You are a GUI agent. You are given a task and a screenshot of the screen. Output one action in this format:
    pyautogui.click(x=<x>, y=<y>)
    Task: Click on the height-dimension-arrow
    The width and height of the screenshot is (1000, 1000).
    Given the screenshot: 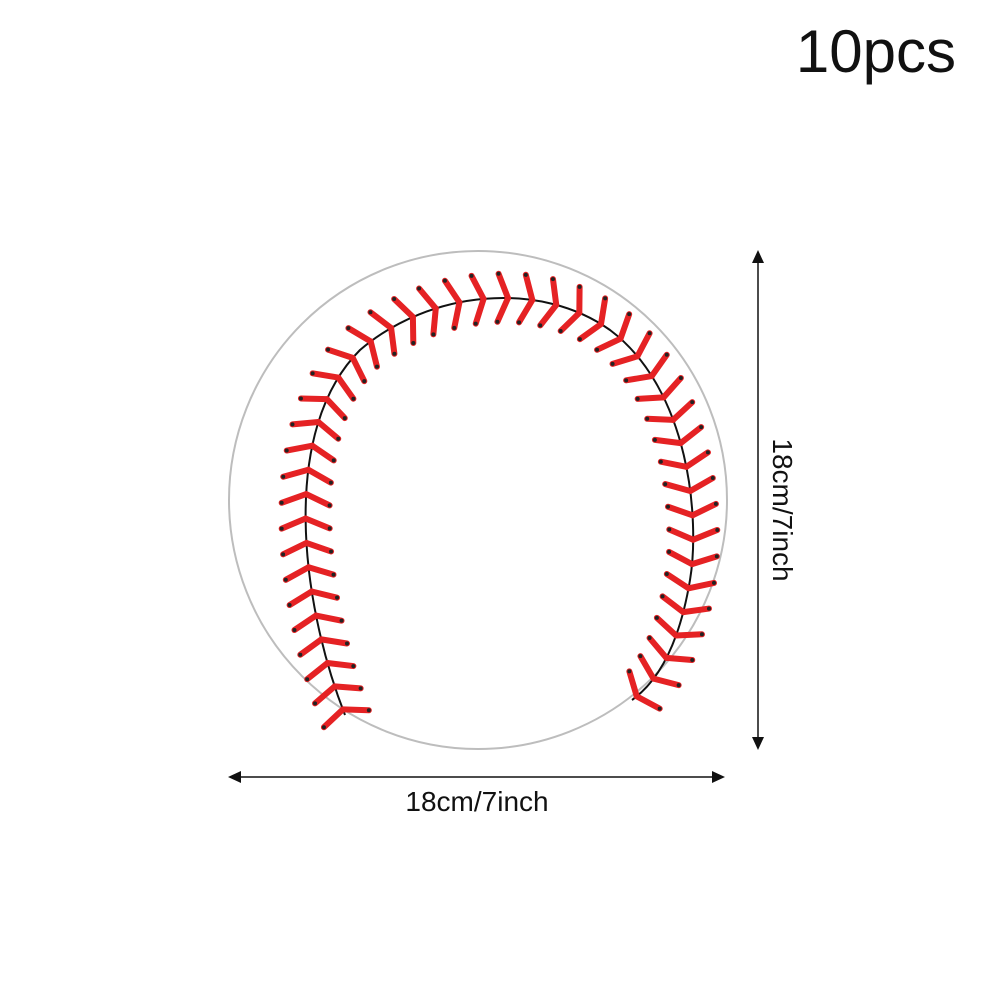 What is the action you would take?
    pyautogui.click(x=758, y=500)
    